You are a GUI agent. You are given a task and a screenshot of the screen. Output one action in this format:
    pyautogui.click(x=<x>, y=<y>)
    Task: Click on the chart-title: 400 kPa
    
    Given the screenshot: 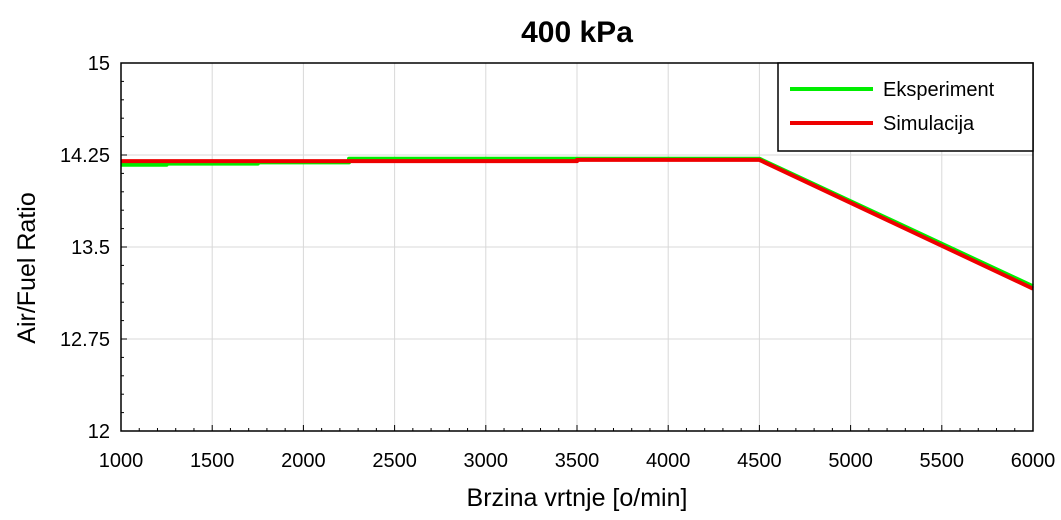 What is the action you would take?
    pyautogui.click(x=577, y=32)
    